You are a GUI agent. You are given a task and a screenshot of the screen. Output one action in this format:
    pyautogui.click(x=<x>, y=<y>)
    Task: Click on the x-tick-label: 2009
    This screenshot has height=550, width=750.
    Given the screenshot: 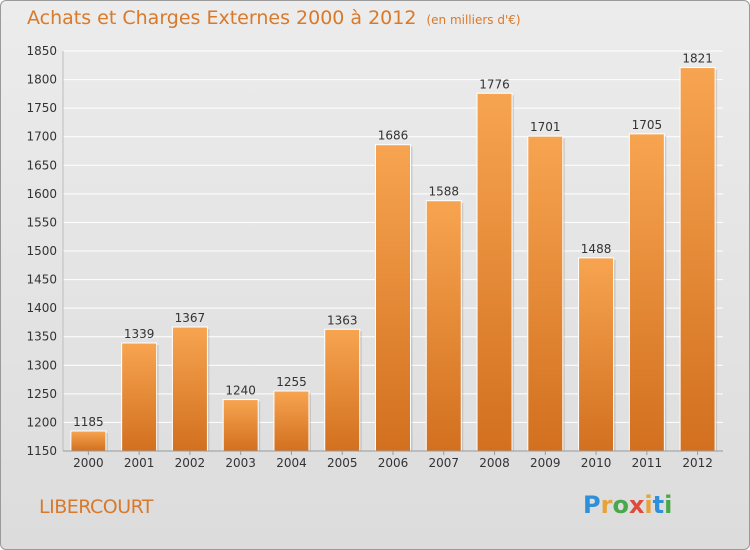 What is the action you would take?
    pyautogui.click(x=545, y=463)
    